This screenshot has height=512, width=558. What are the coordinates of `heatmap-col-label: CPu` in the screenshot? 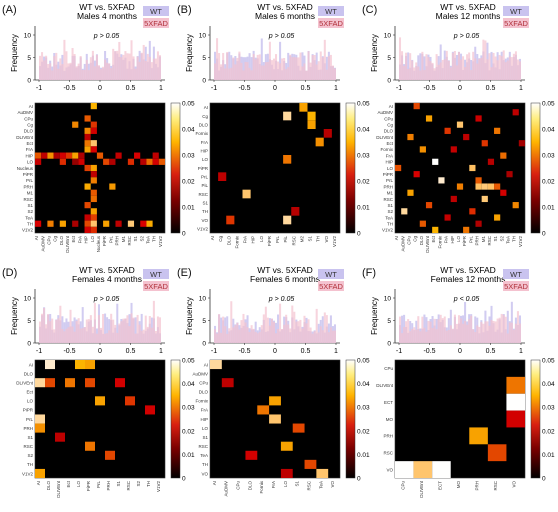 It's located at (48, 240).